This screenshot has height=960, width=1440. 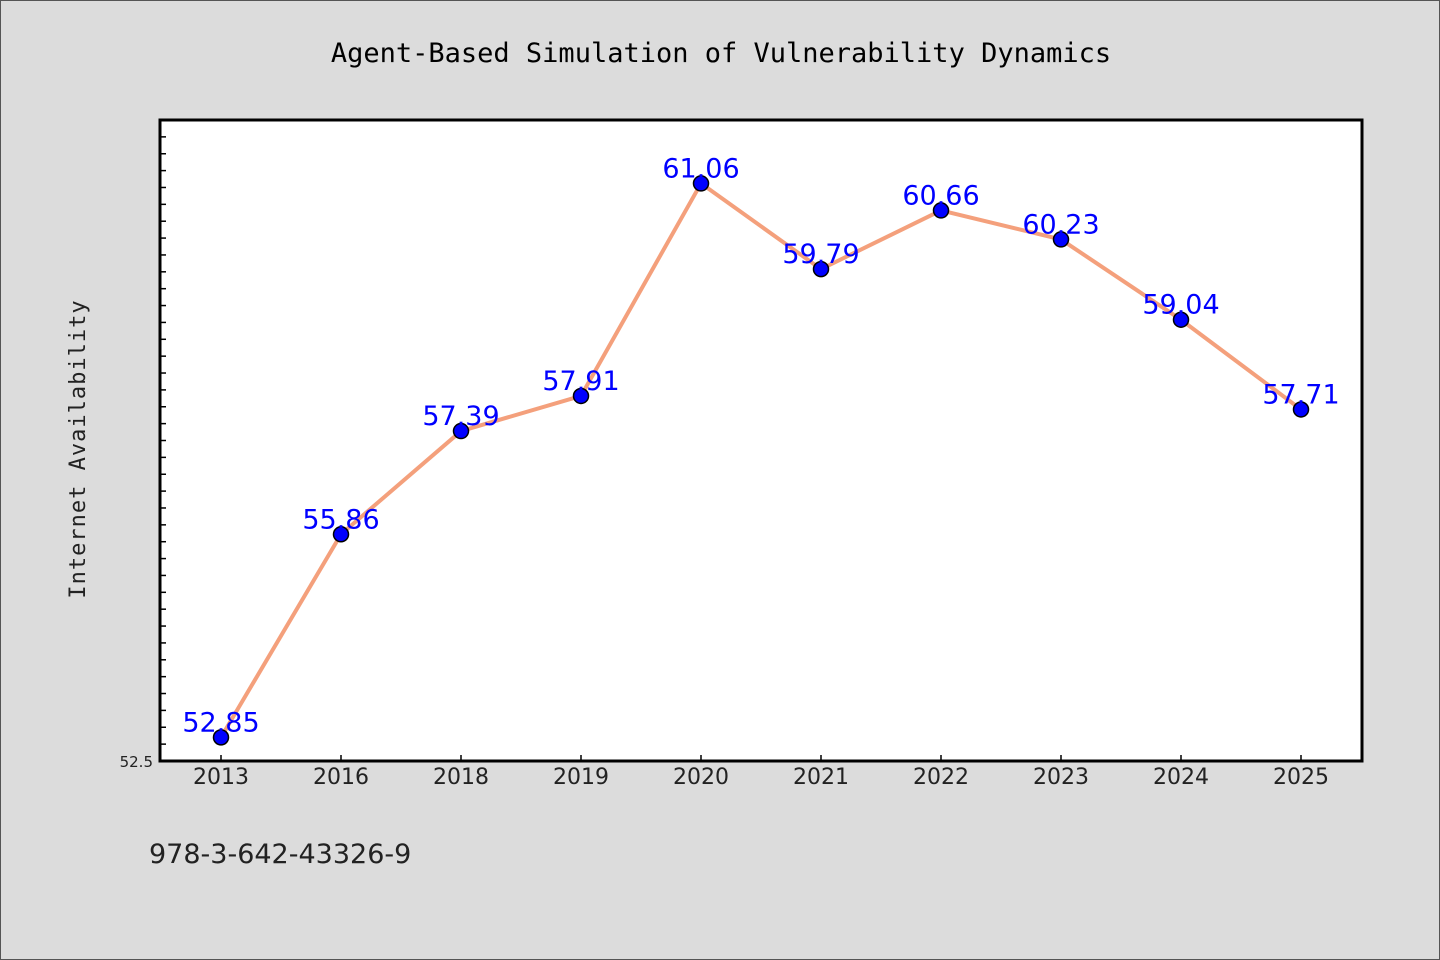 What do you see at coordinates (701, 777) in the screenshot?
I see `x-tick-label: 2020` at bounding box center [701, 777].